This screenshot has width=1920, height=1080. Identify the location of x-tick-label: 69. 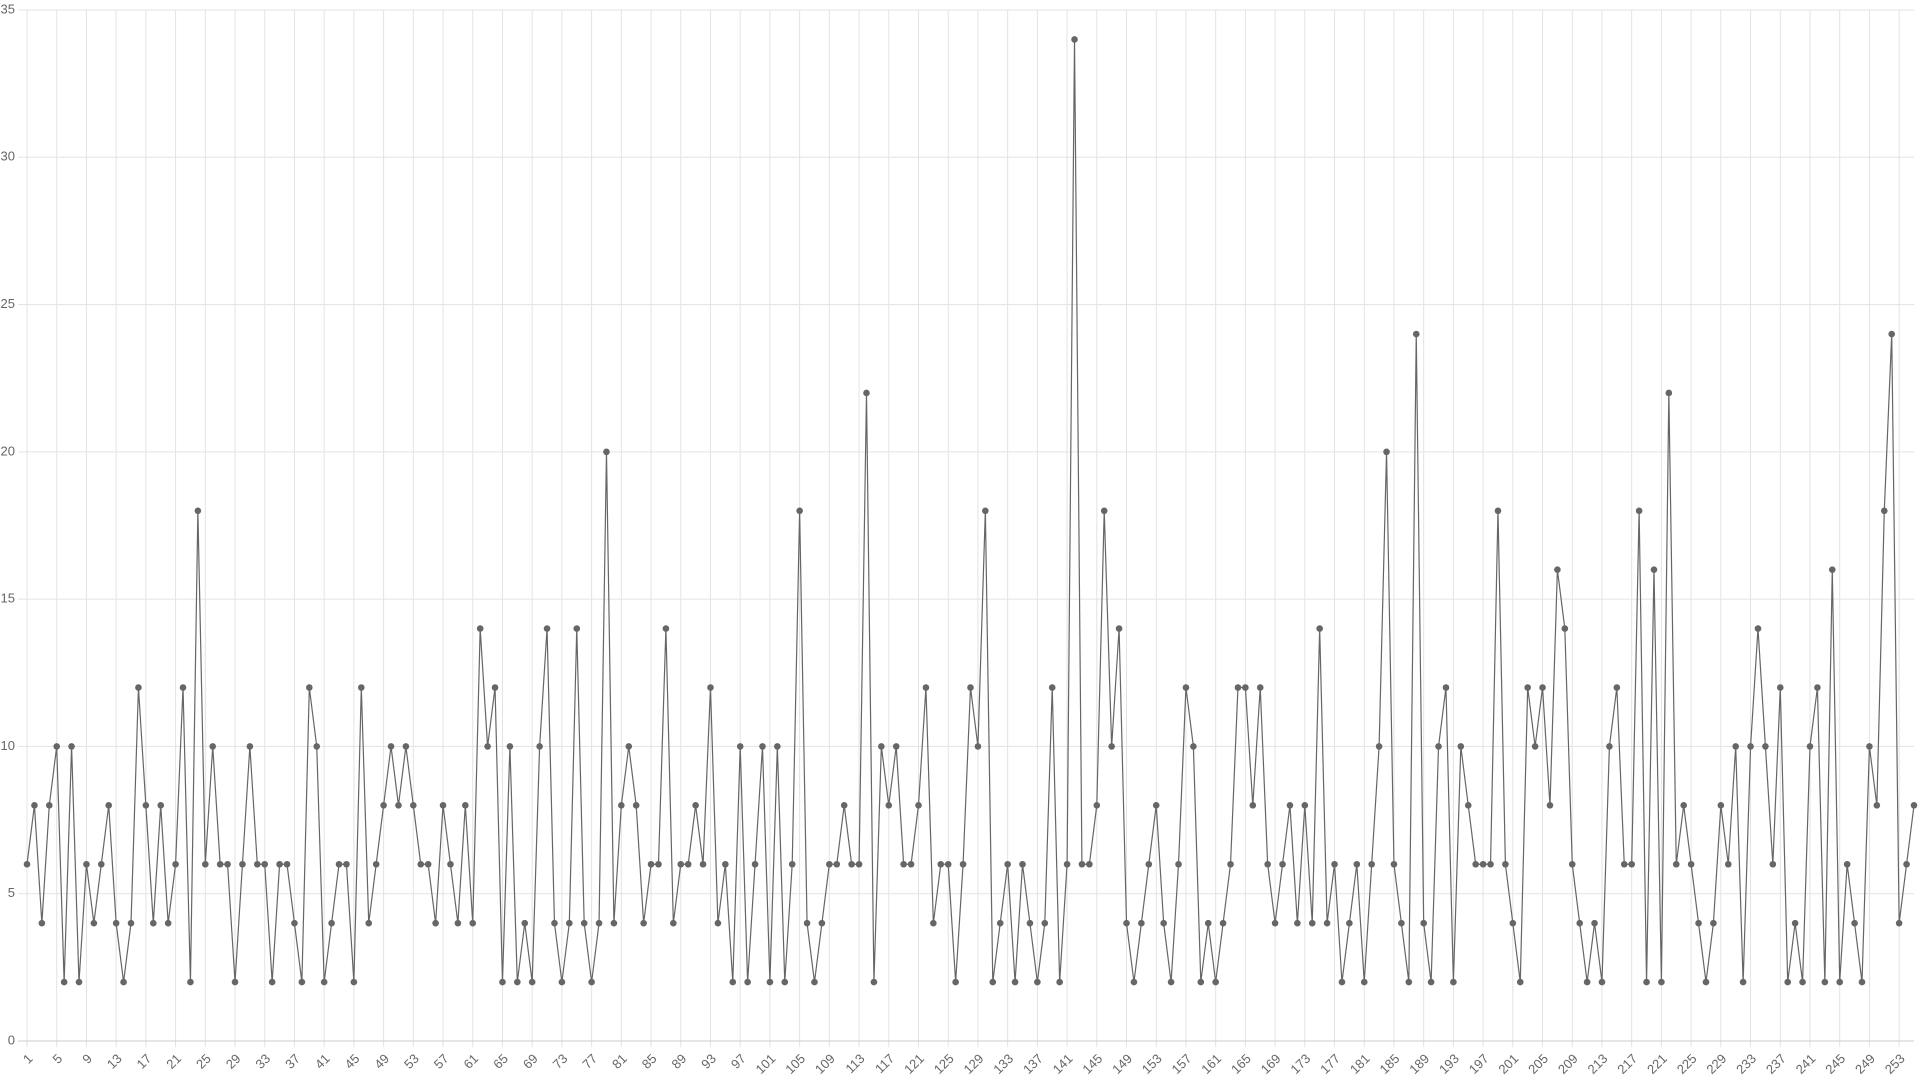
(530, 1061).